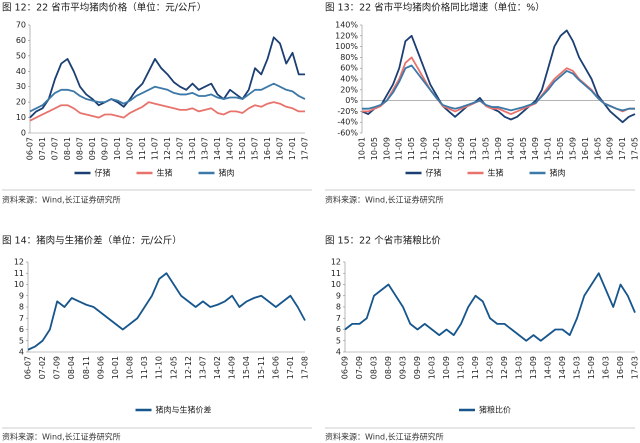 This screenshot has width=640, height=443. I want to click on x-tick-label: 17-03, so click(635, 367).